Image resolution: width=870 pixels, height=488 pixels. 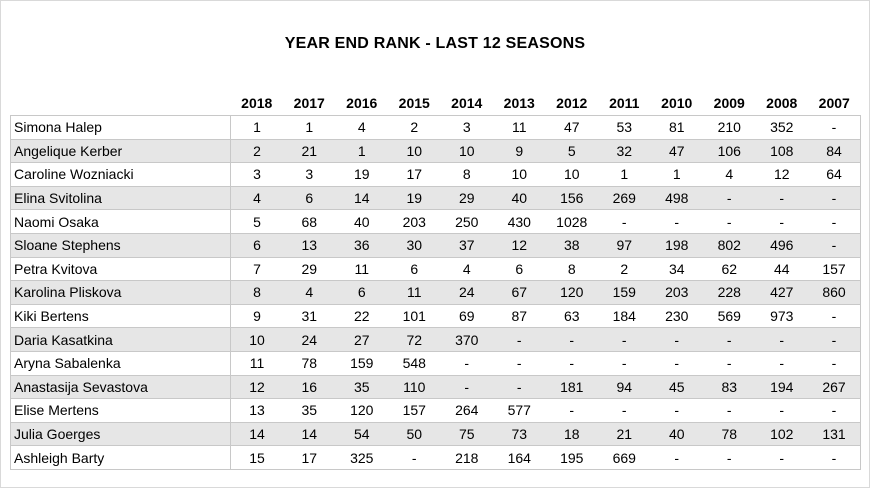 I want to click on rank-cell: 18, so click(x=571, y=434).